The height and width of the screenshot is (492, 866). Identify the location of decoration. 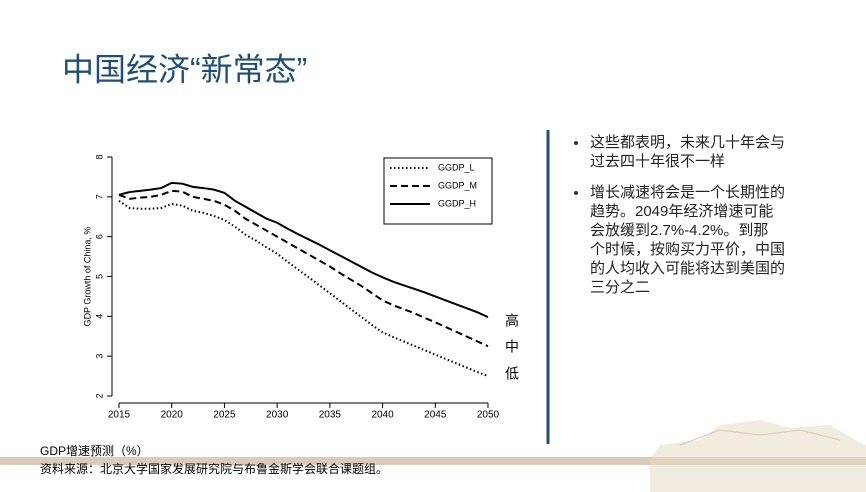
(758, 456).